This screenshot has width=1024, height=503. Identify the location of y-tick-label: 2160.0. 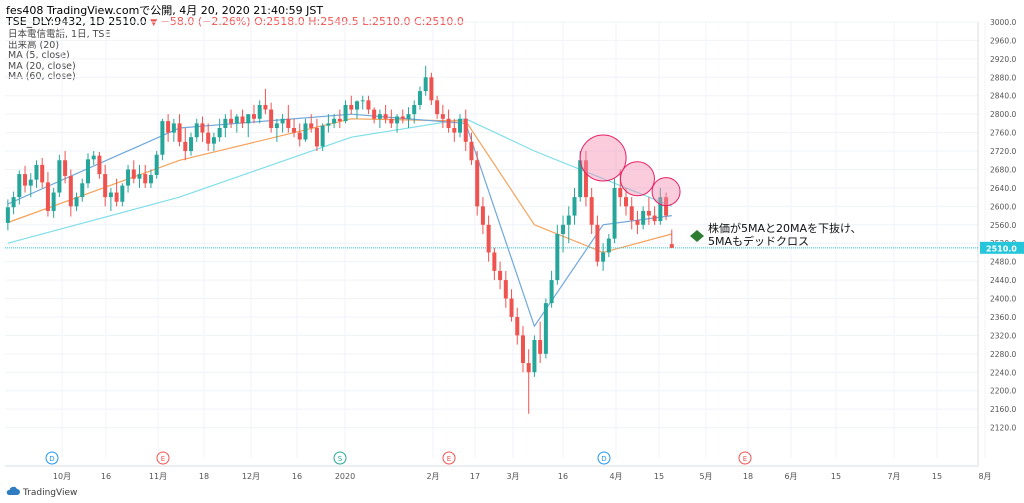
(1003, 409).